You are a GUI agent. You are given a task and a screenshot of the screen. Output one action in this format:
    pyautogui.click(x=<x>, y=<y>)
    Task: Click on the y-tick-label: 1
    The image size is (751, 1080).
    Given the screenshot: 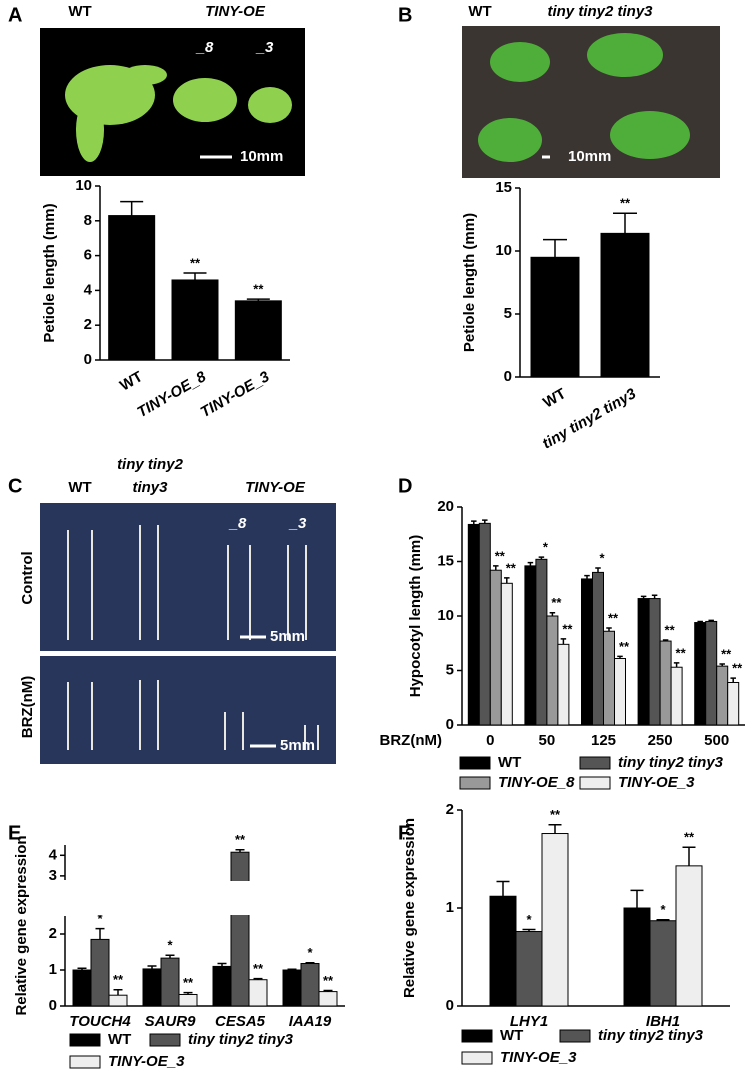 What is the action you would take?
    pyautogui.click(x=53, y=969)
    